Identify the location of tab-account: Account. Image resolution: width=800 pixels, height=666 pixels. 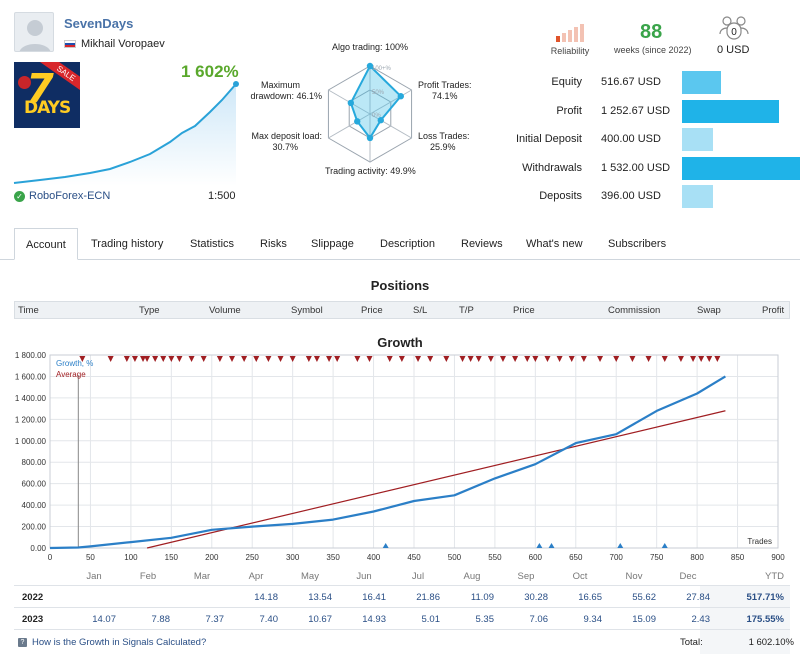
(46, 244).